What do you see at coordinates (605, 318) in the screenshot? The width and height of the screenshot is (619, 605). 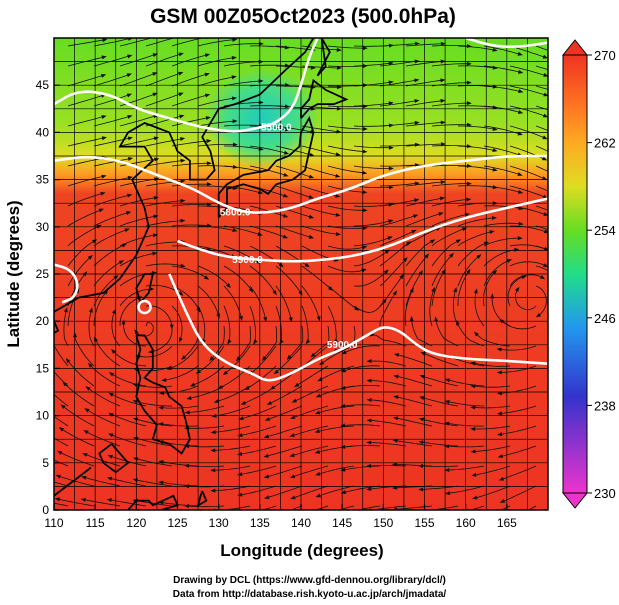 I see `colorbar-tick-label: 246` at bounding box center [605, 318].